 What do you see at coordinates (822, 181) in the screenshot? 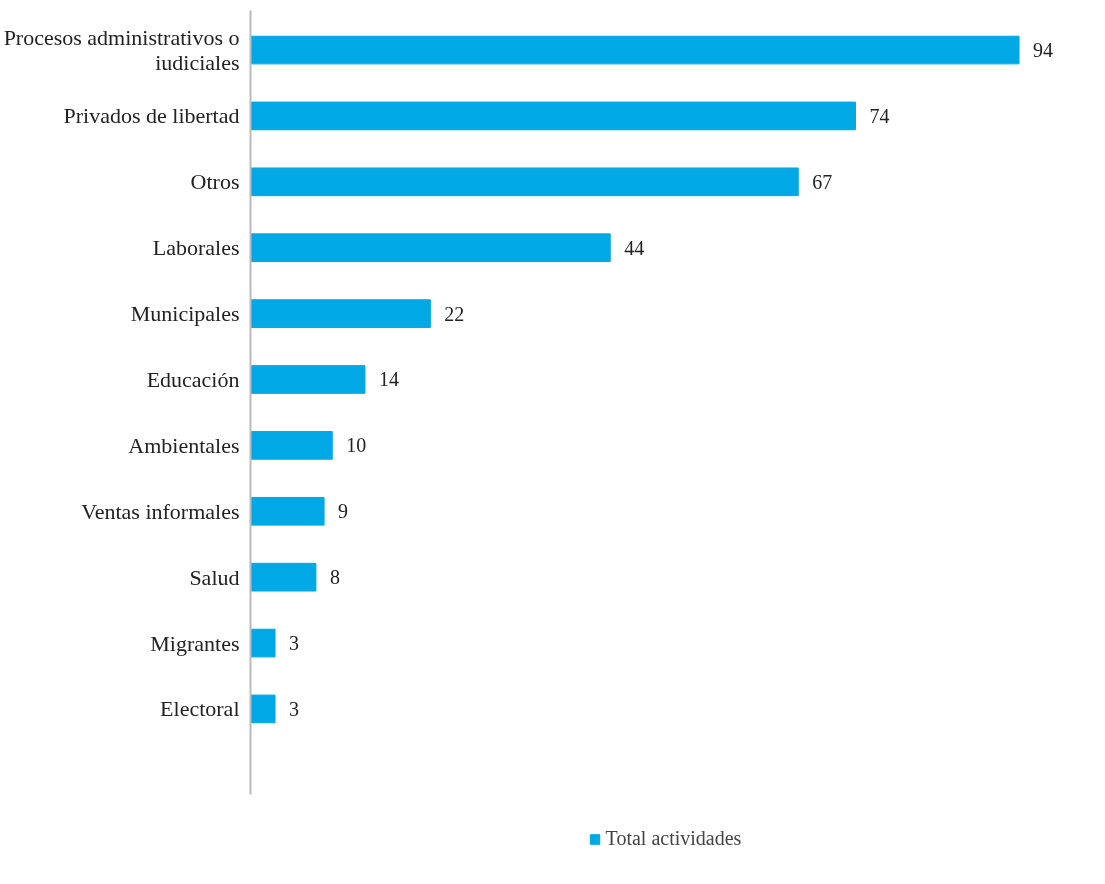
I see `data-label: 67` at bounding box center [822, 181].